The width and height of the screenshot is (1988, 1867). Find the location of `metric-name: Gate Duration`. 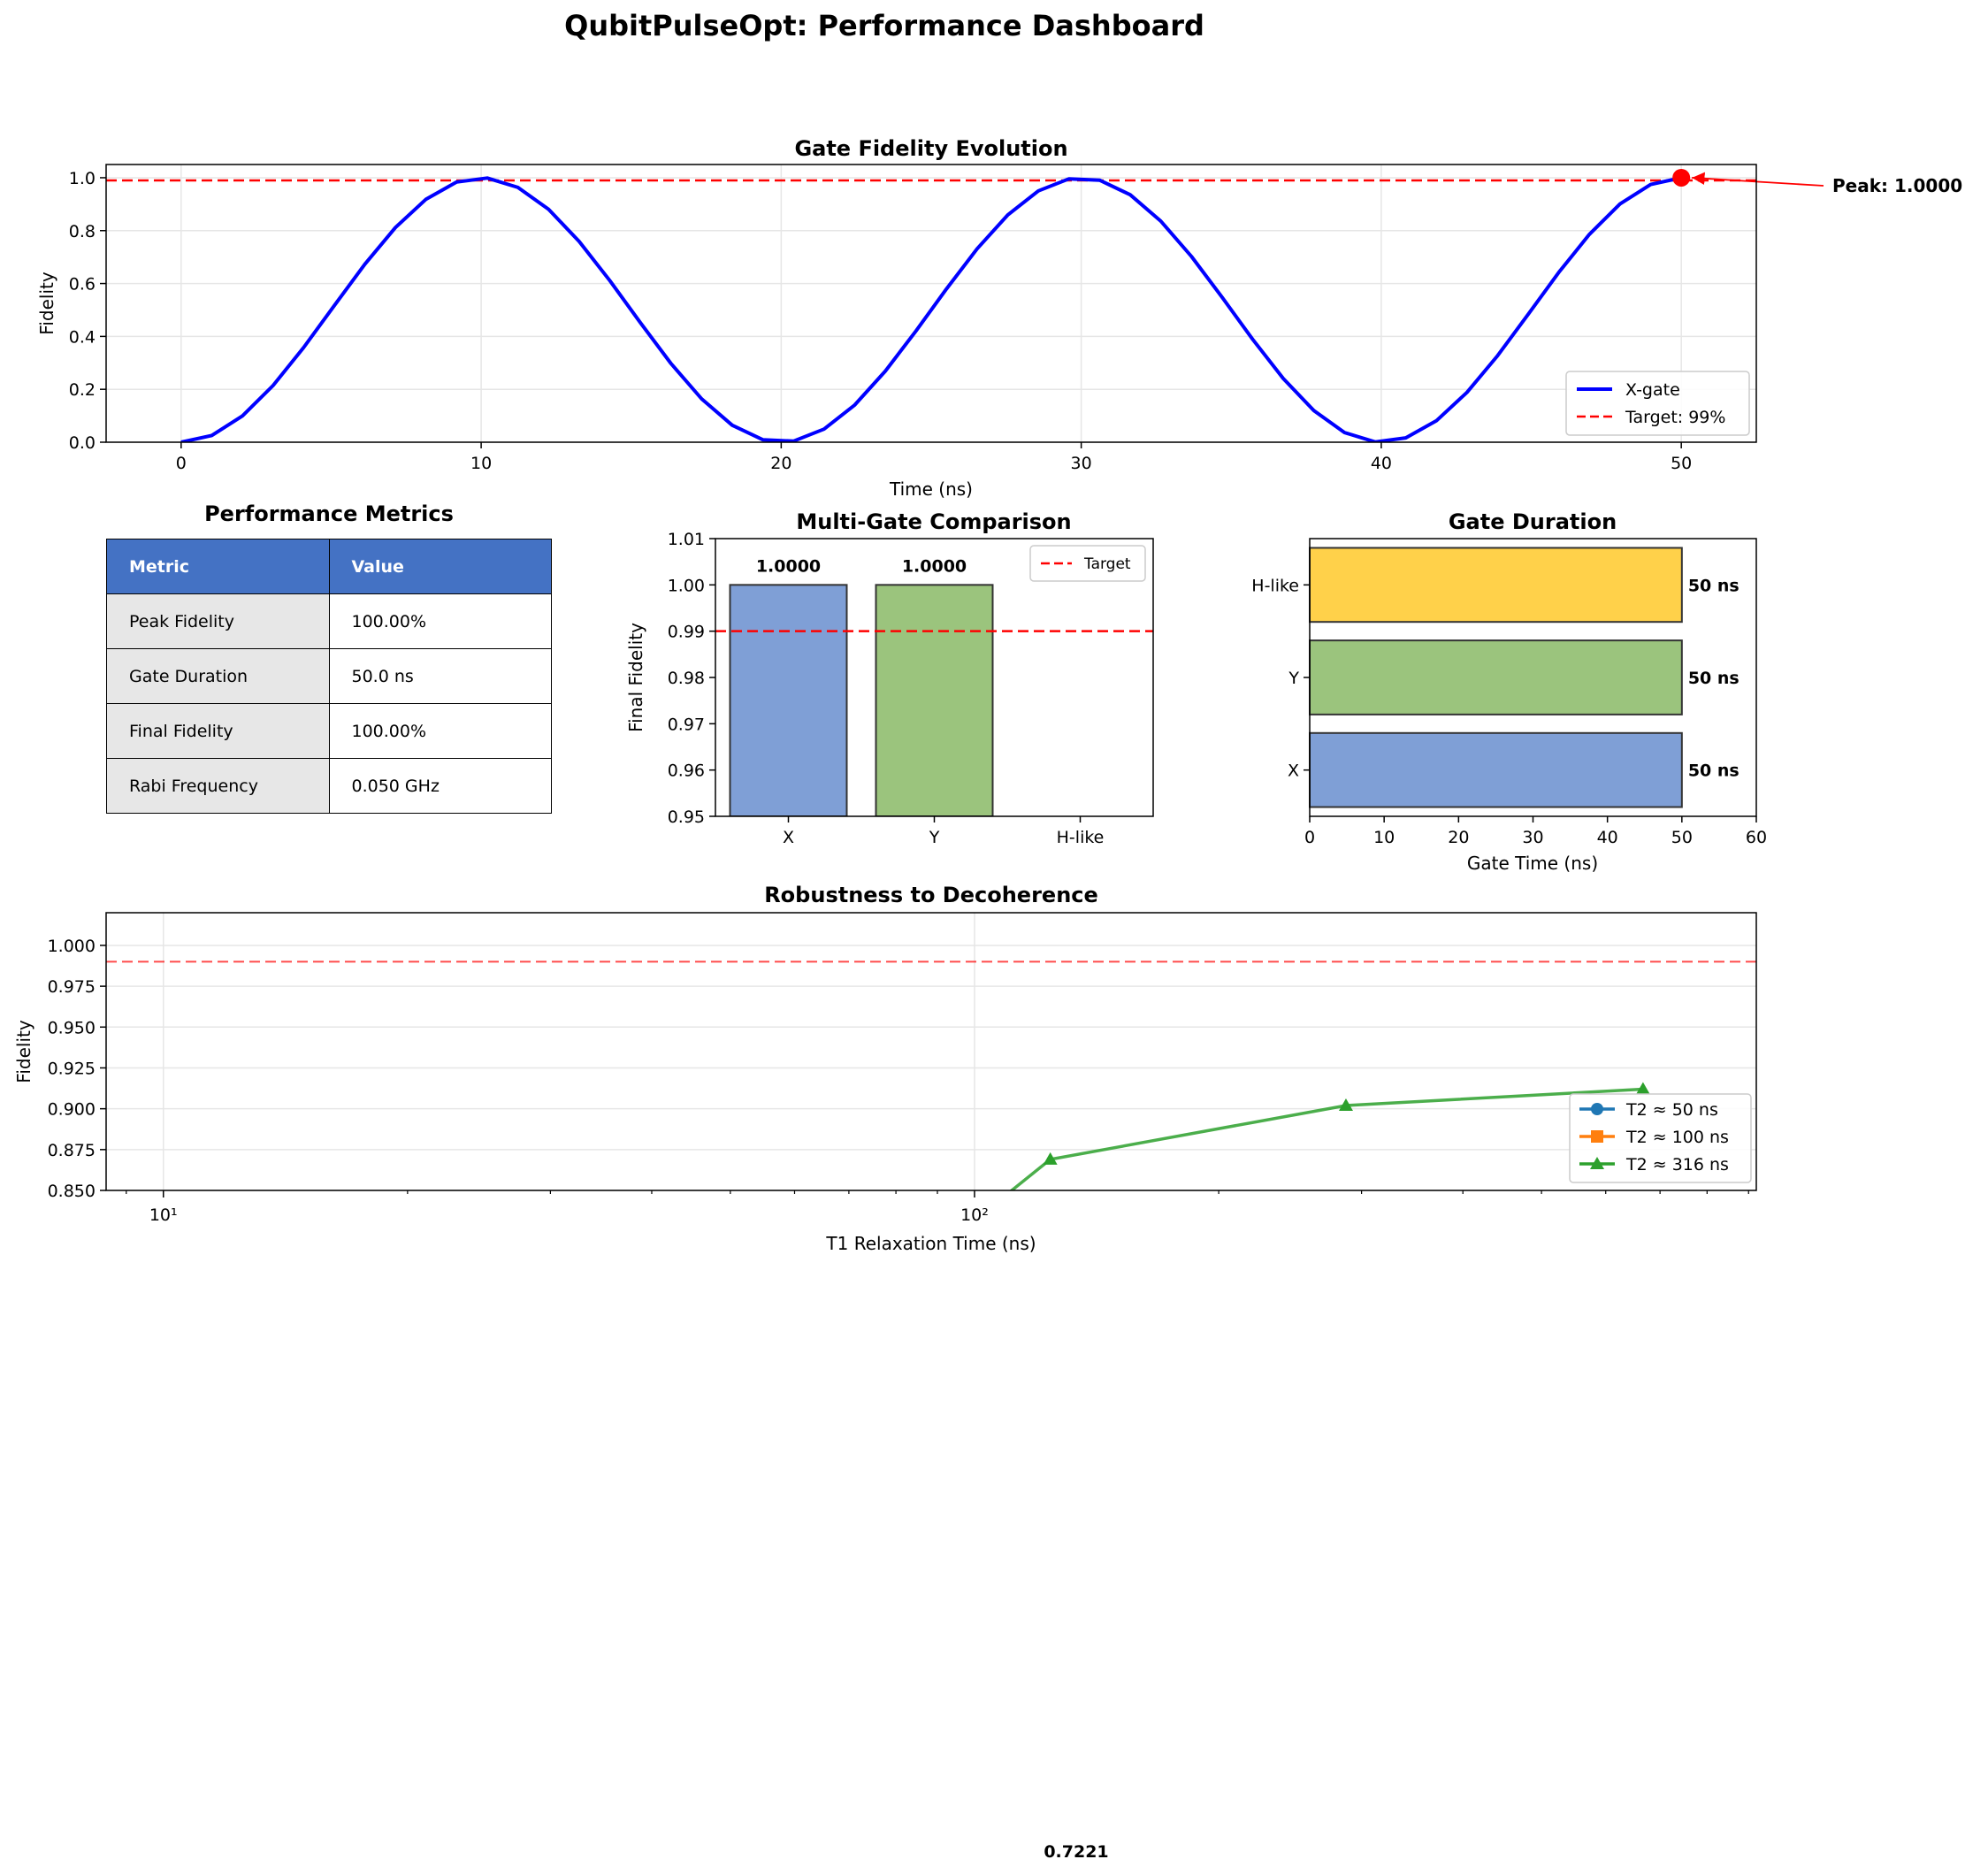

metric-name: Gate Duration is located at coordinates (218, 676).